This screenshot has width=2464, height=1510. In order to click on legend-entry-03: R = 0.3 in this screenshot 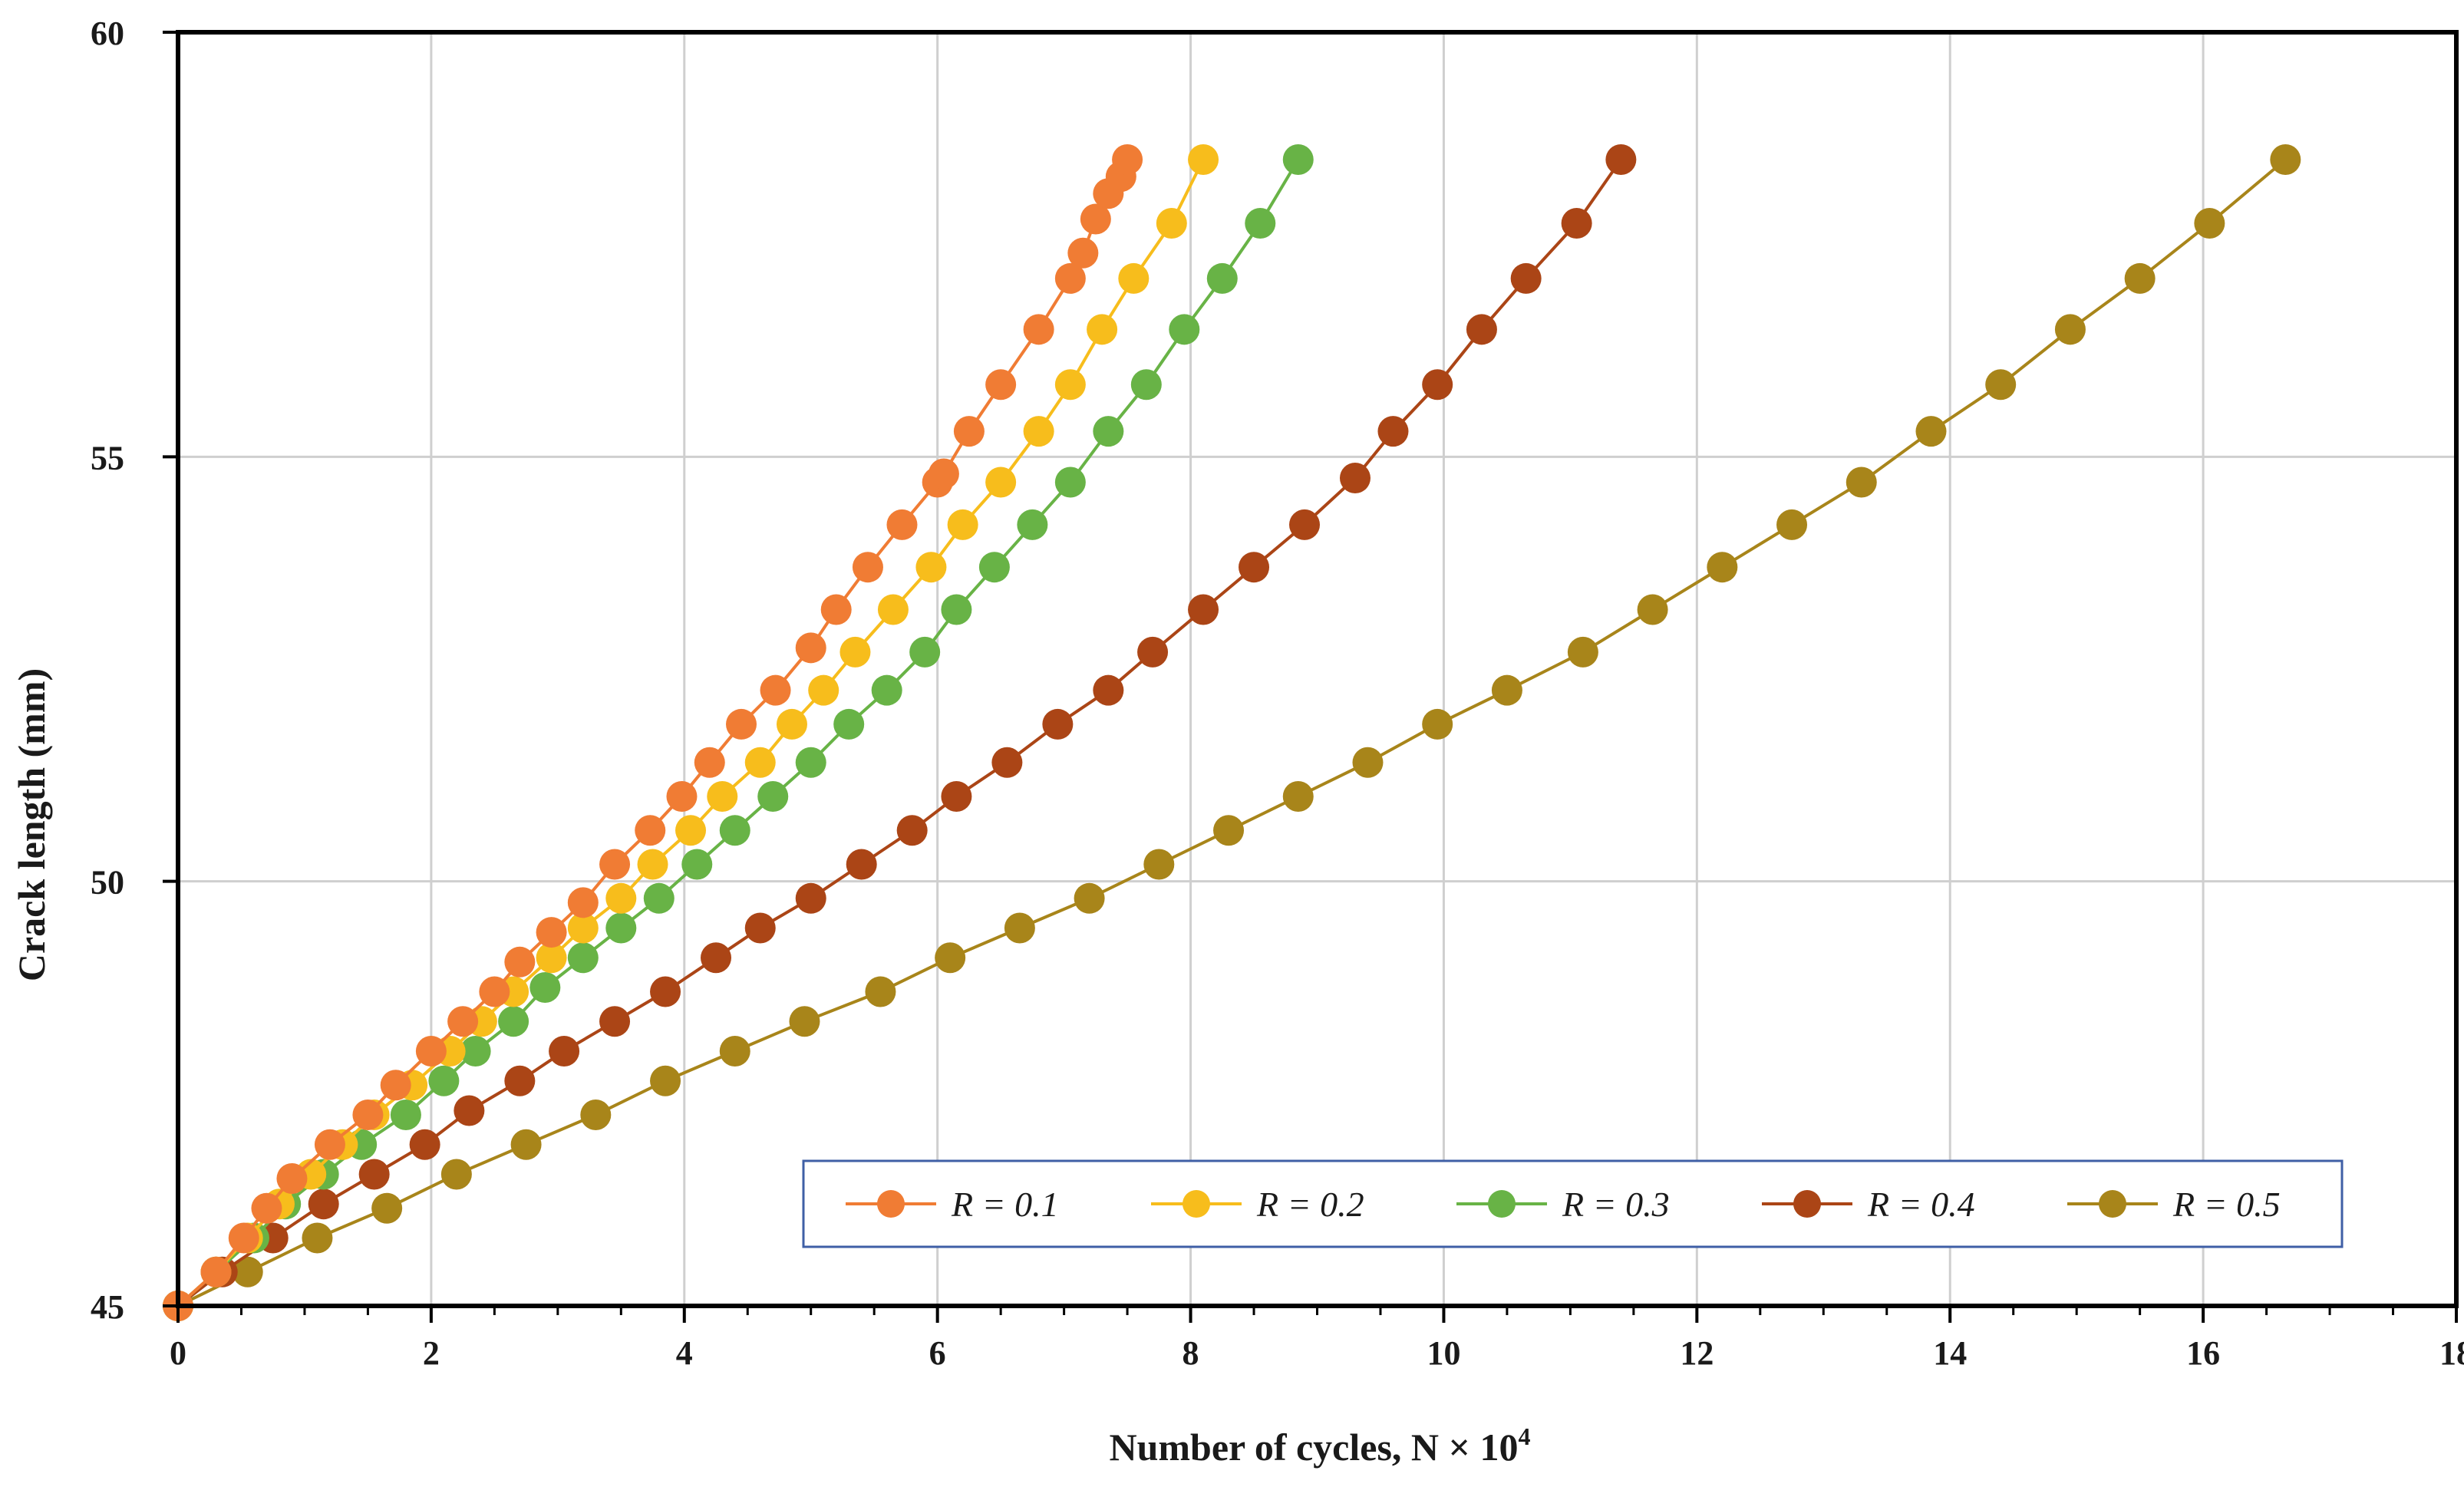, I will do `click(1563, 1204)`.